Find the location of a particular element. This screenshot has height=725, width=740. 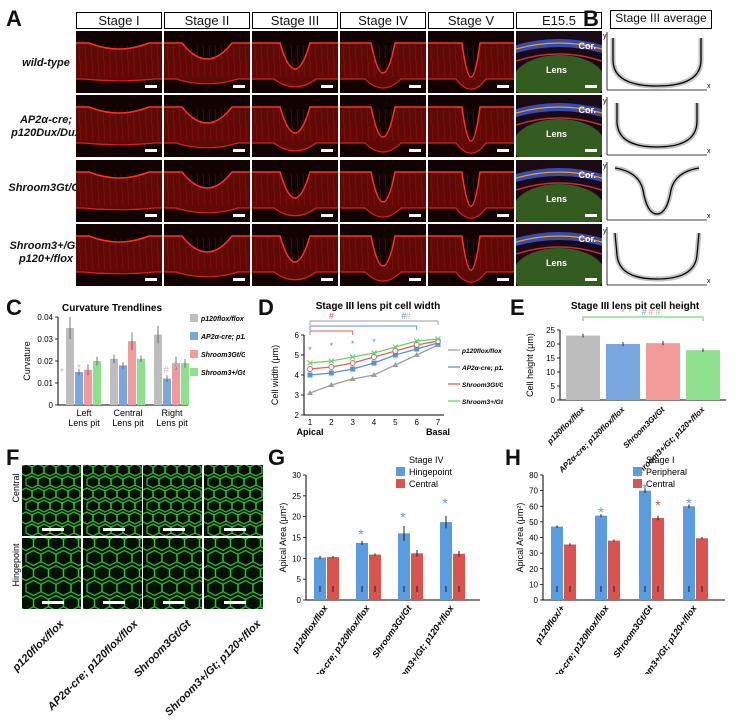

category-label: Shroom3Gt/Gt is located at coordinates (633, 631).